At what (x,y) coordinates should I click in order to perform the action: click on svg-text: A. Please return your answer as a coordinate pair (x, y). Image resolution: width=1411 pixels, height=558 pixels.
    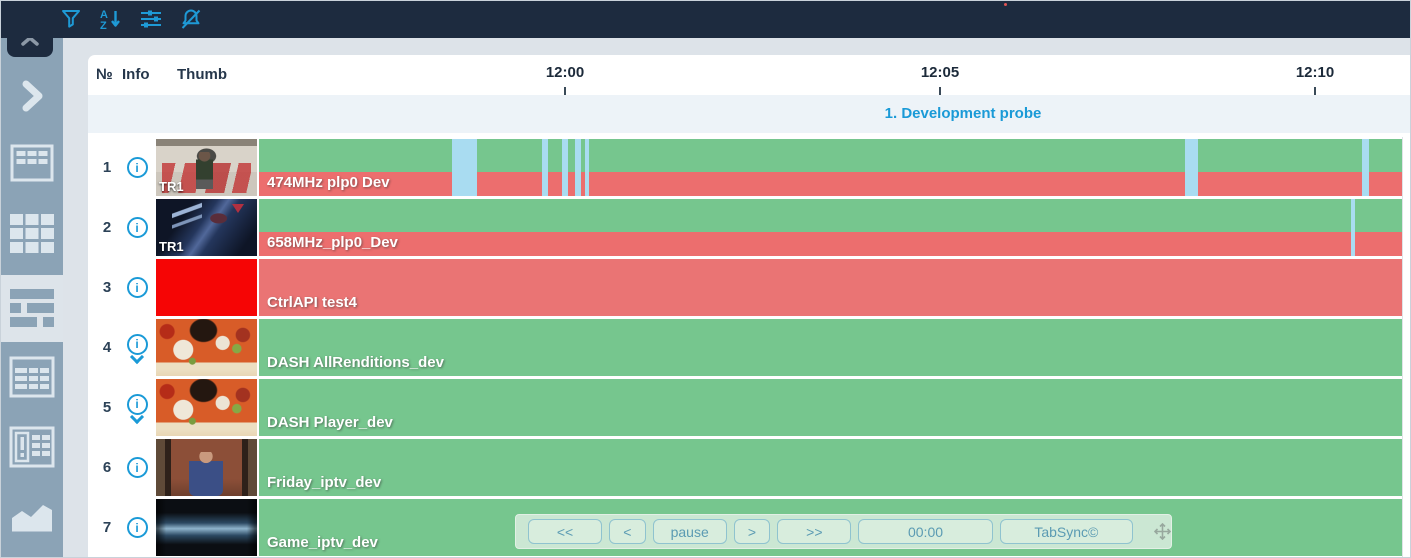
    Looking at the image, I should click on (104, 15).